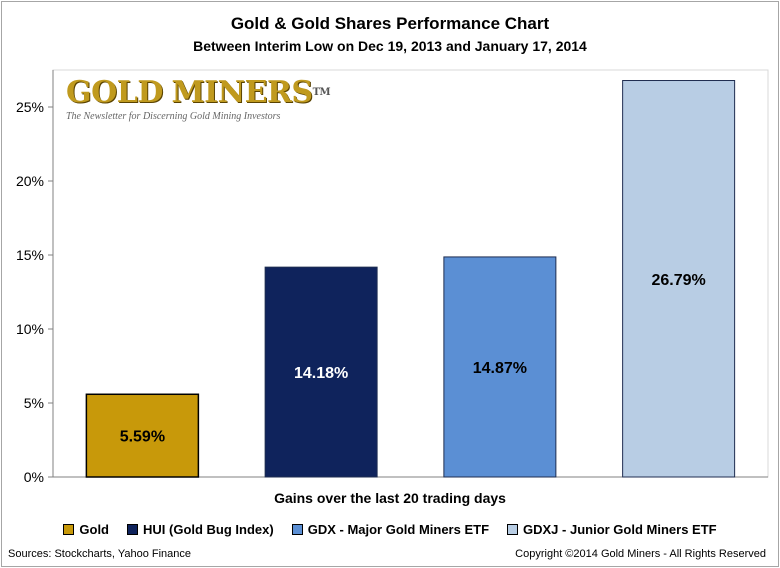 This screenshot has width=780, height=568. Describe the element at coordinates (30, 181) in the screenshot. I see `y-tick-label: 20%` at that location.